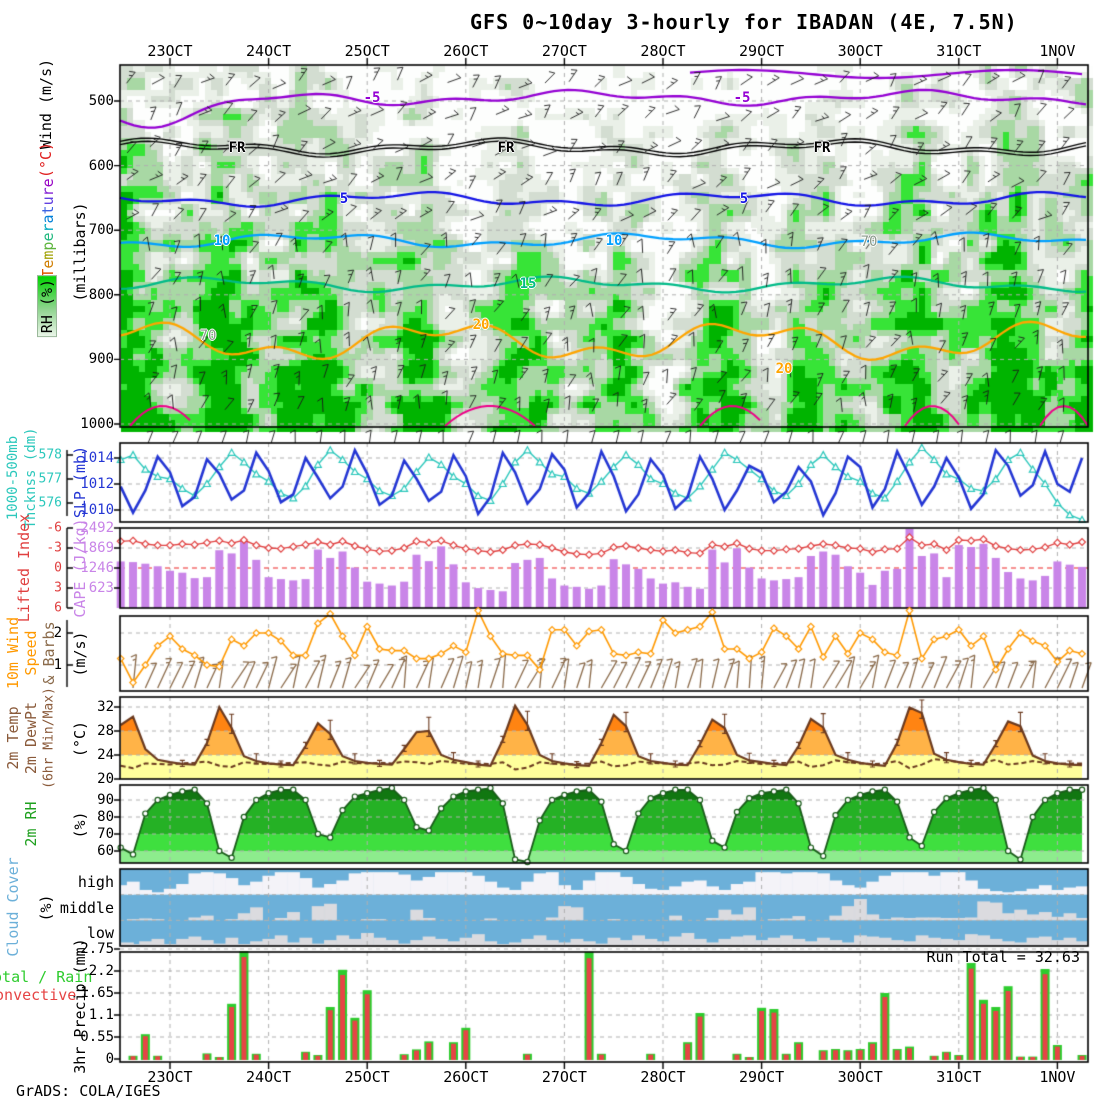 The image size is (1100, 1100). I want to click on temperature-axis-label: Temperature, so click(48, 227).